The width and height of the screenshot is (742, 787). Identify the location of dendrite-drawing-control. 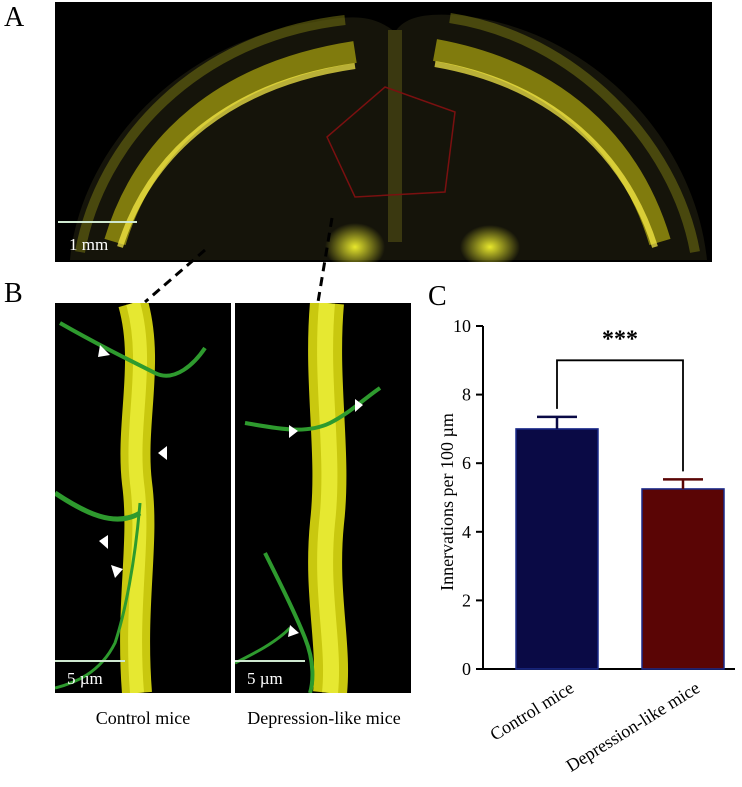
(131, 498).